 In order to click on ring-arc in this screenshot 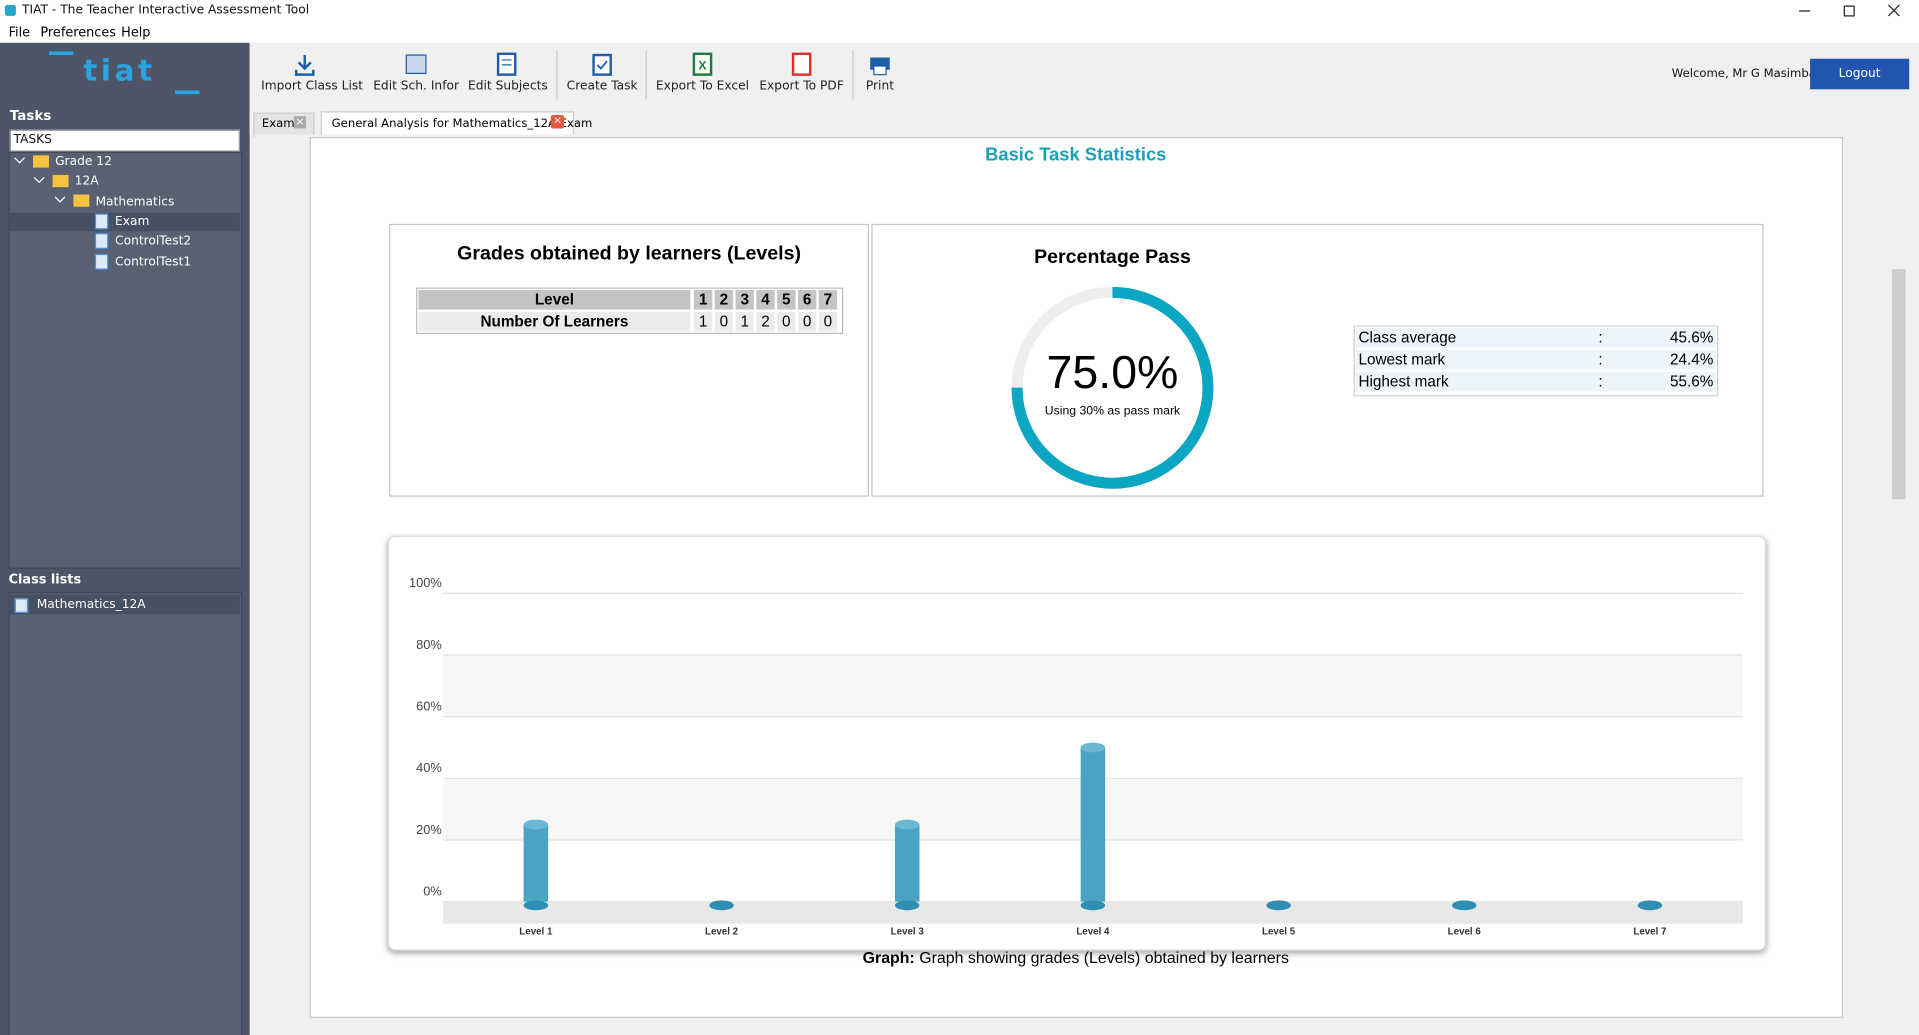, I will do `click(1112, 387)`.